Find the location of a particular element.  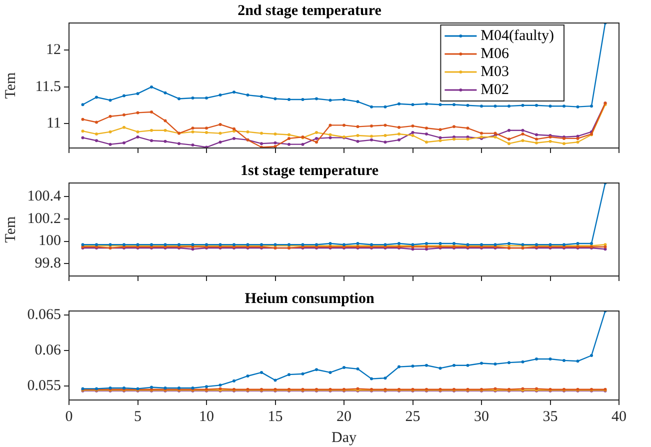

y-tick-label: 12 is located at coordinates (53, 50).